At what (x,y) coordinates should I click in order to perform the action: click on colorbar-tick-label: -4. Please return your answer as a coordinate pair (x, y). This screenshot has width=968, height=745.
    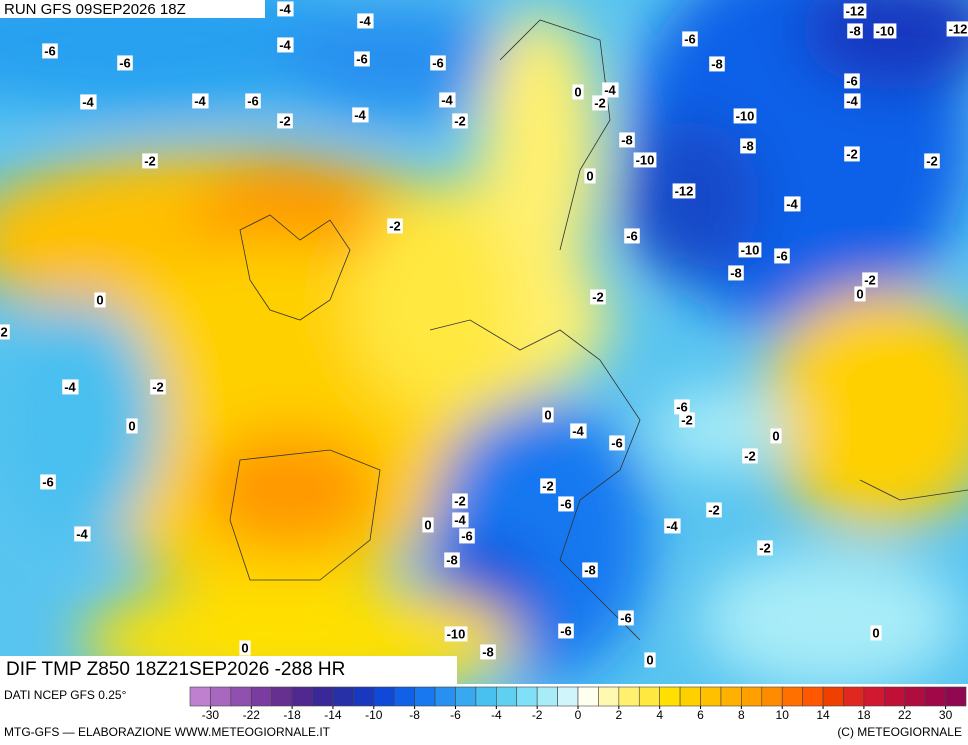
    Looking at the image, I should click on (496, 715).